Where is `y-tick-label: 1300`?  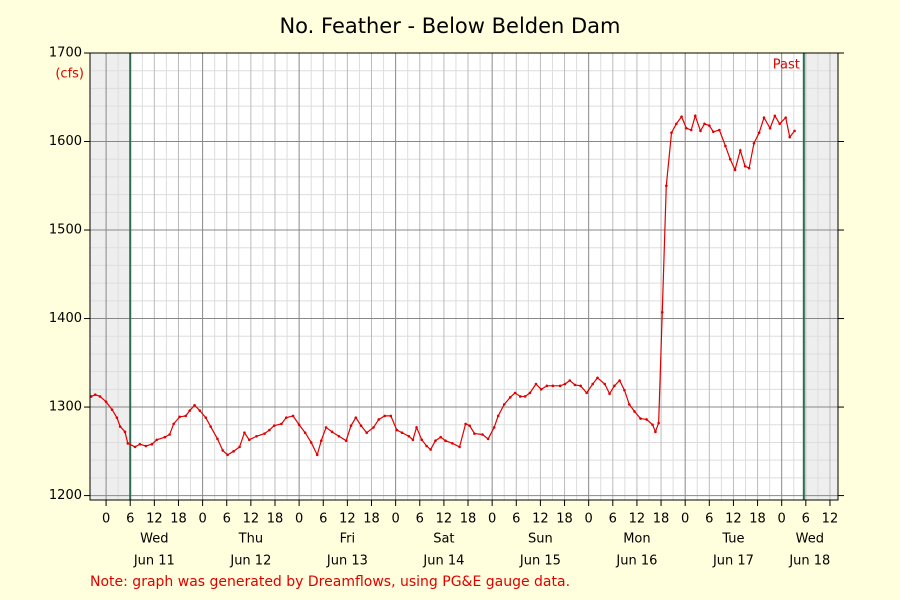
y-tick-label: 1300 is located at coordinates (65, 407).